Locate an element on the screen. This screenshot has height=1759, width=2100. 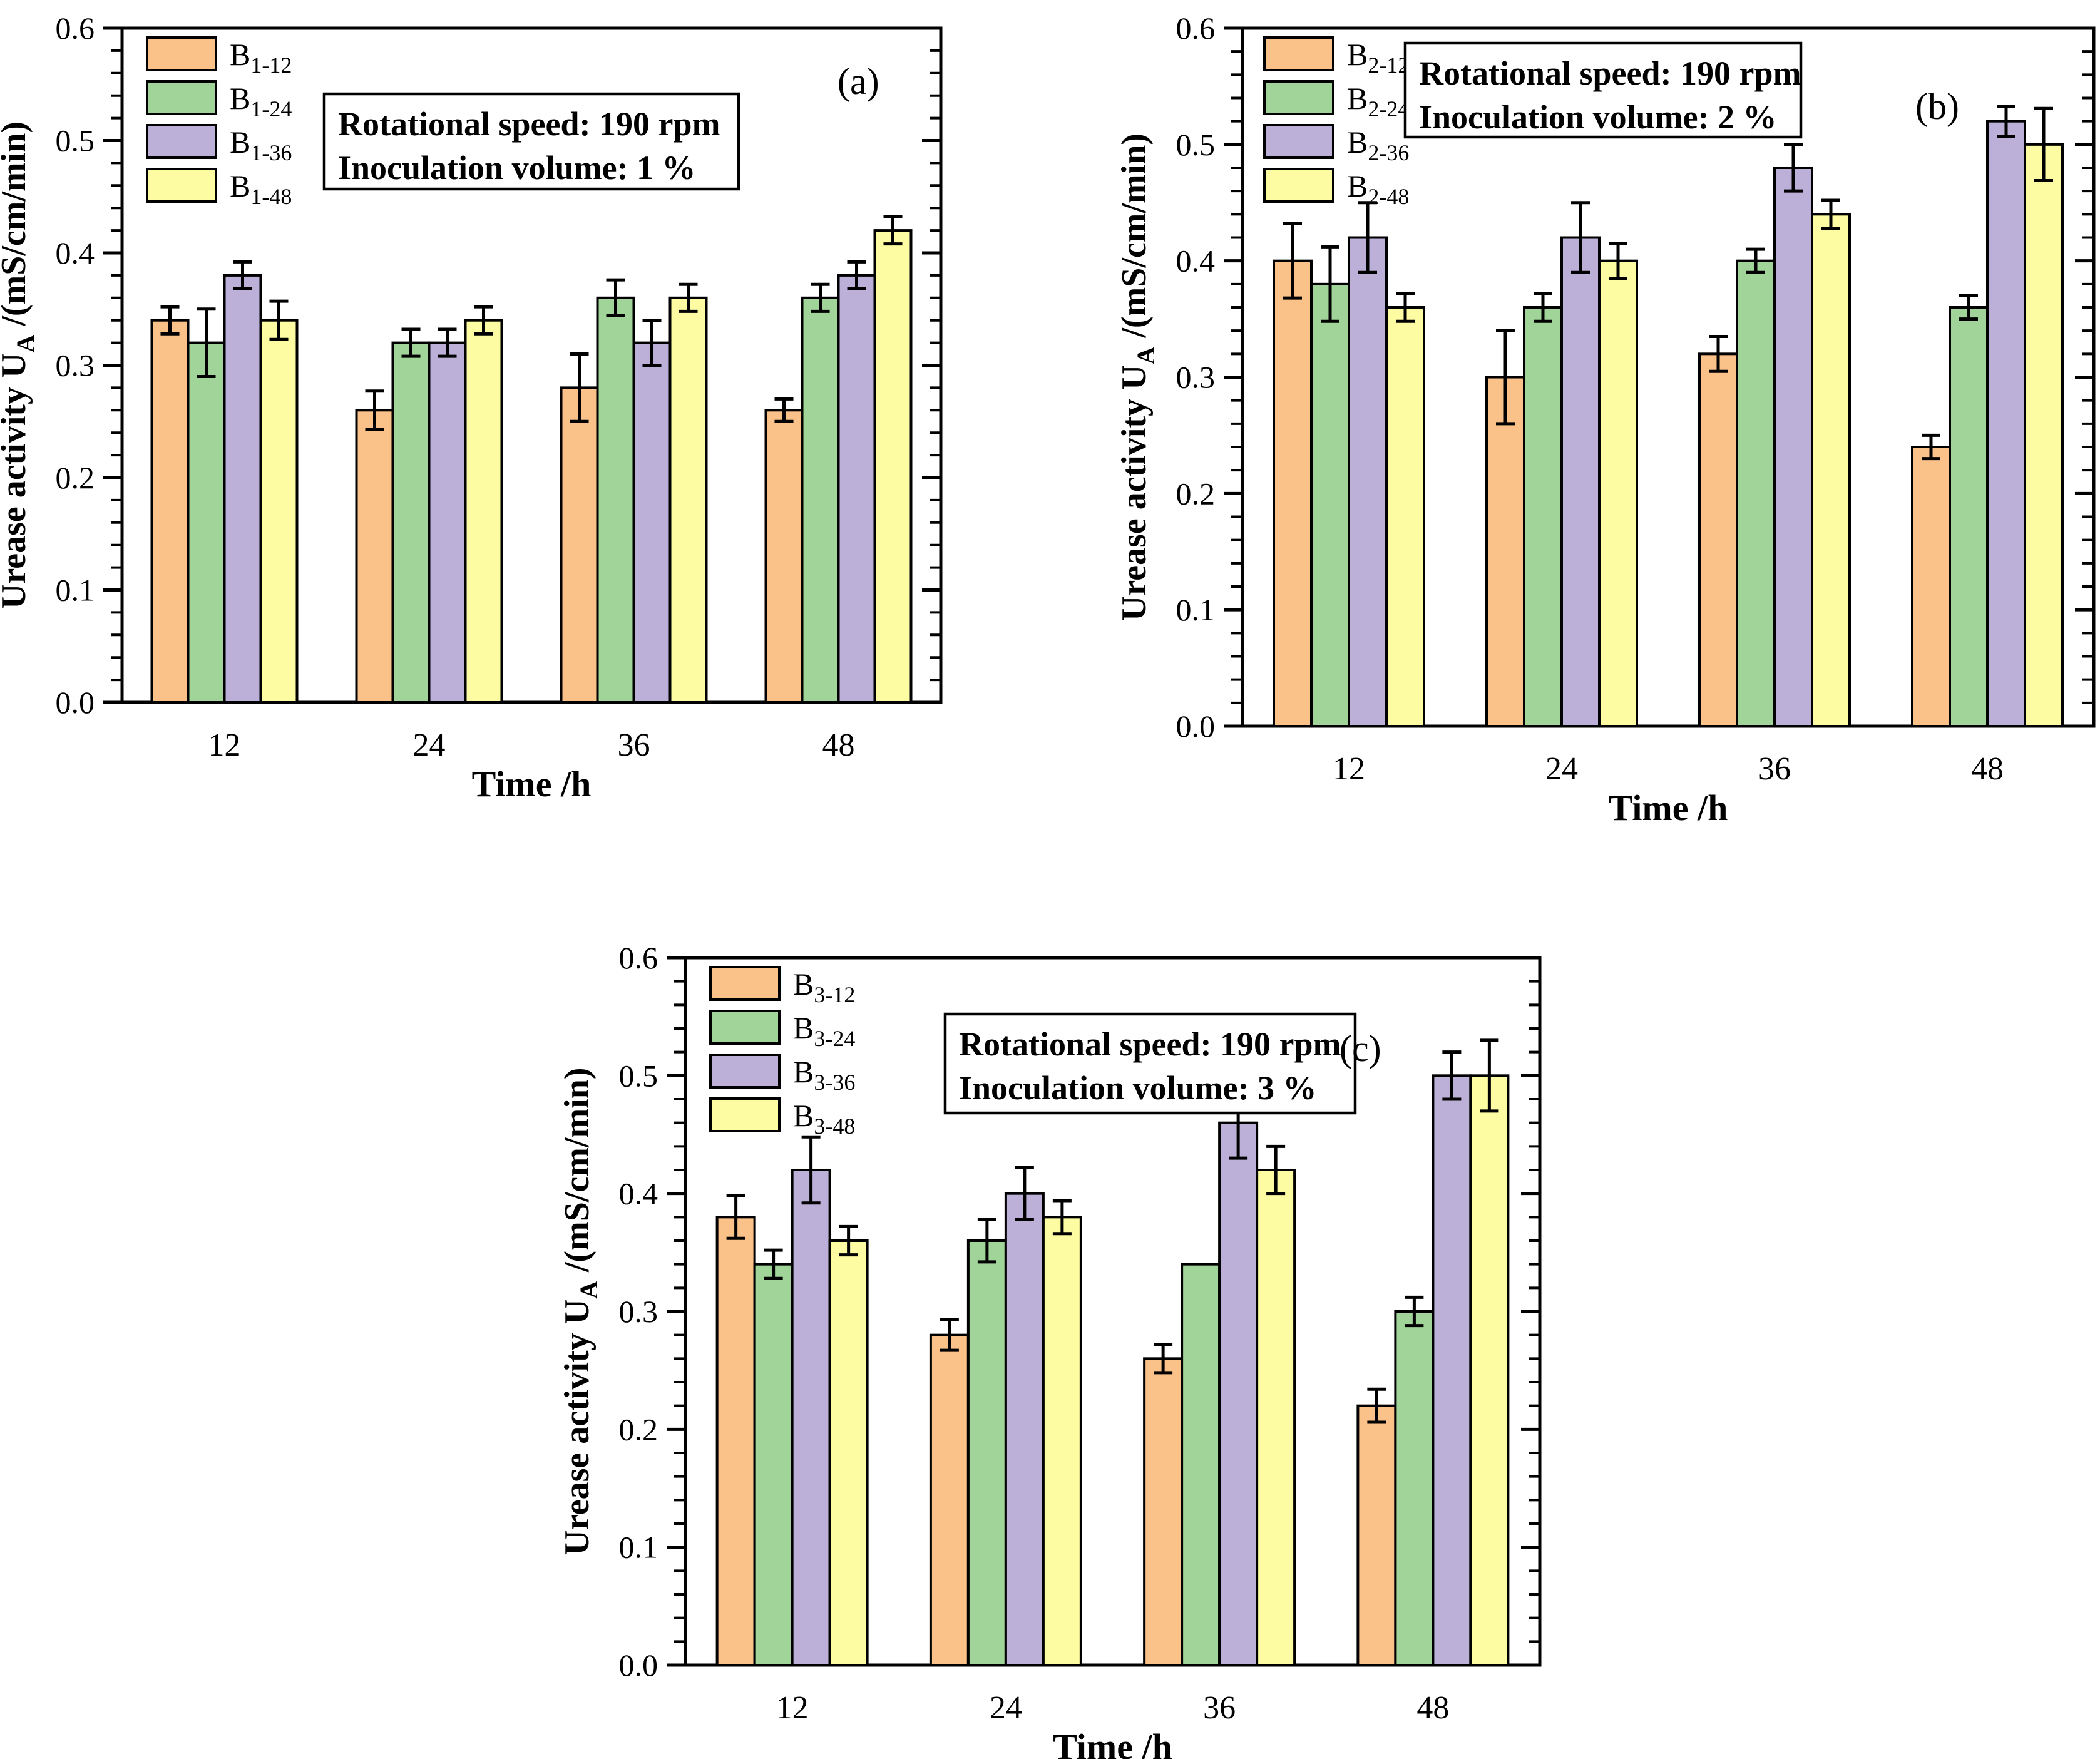
legend-label-B3-24: B3-24 is located at coordinates (824, 1030).